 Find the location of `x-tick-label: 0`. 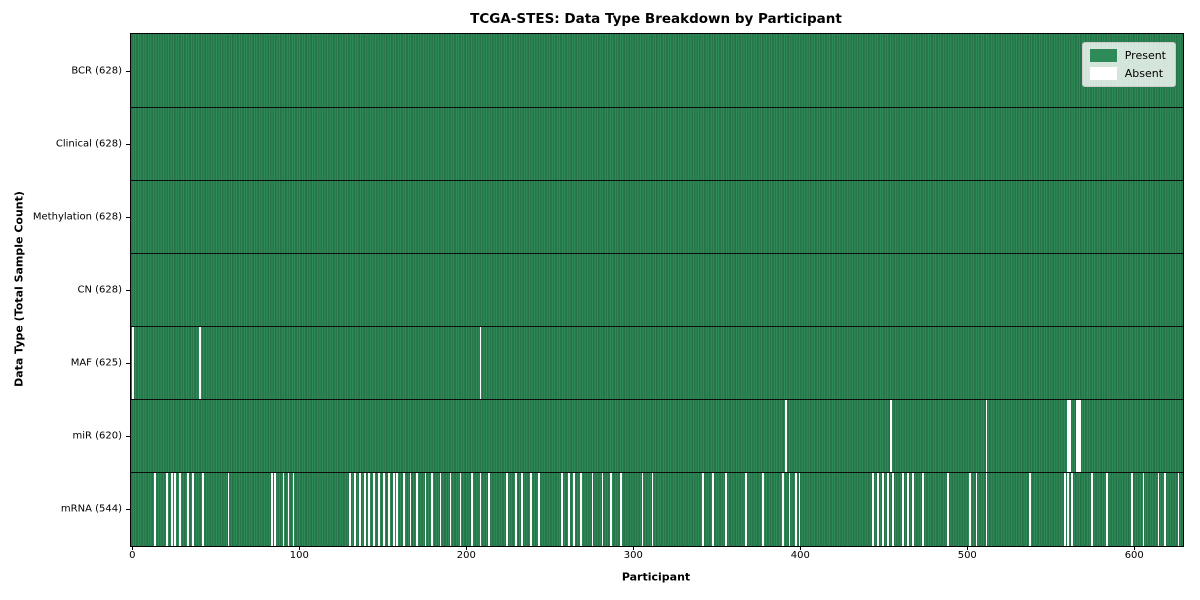

x-tick-label: 0 is located at coordinates (132, 555).